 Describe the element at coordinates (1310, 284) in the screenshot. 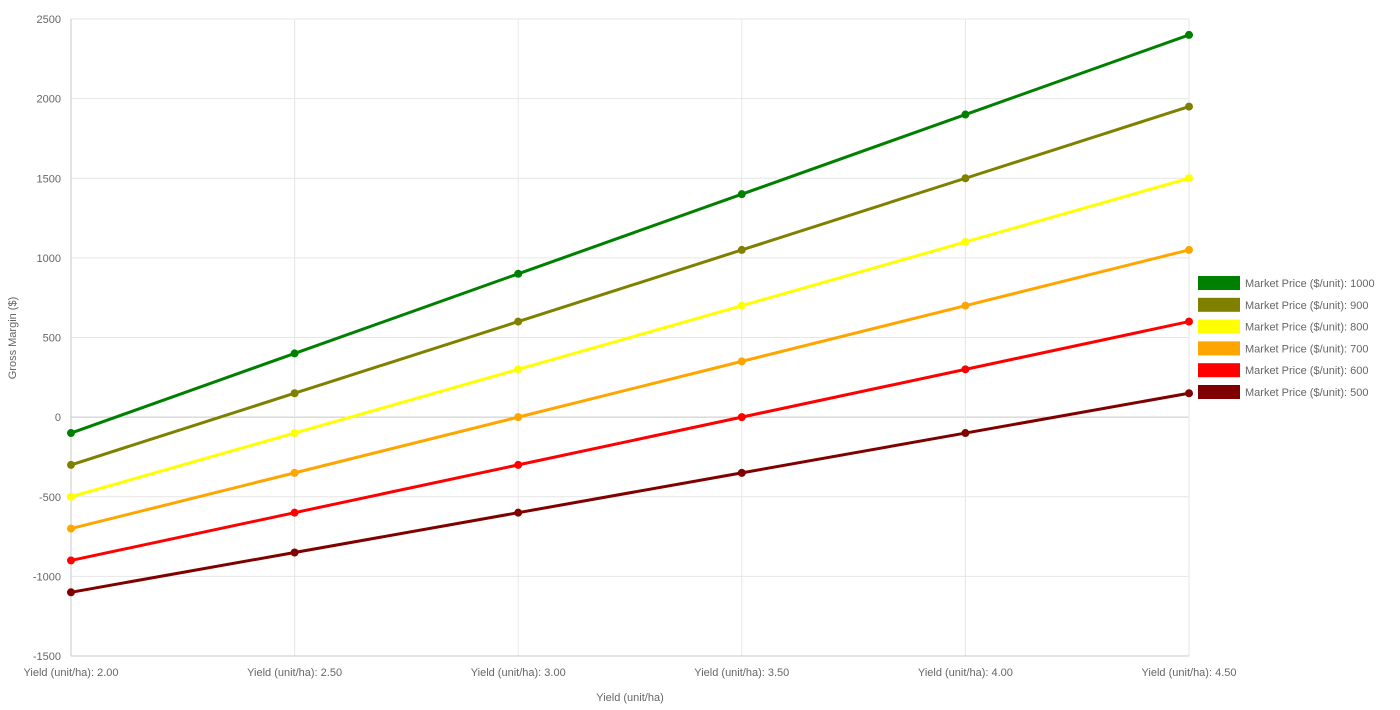

I see `legend-label: Market Price ($/unit): 1000` at that location.